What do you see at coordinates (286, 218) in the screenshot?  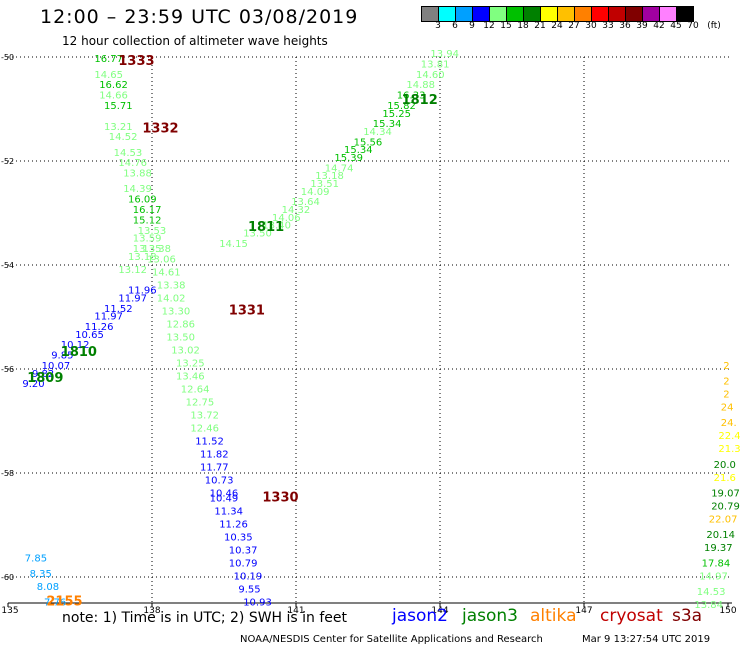 I see `wave-height-label: 14.06` at bounding box center [286, 218].